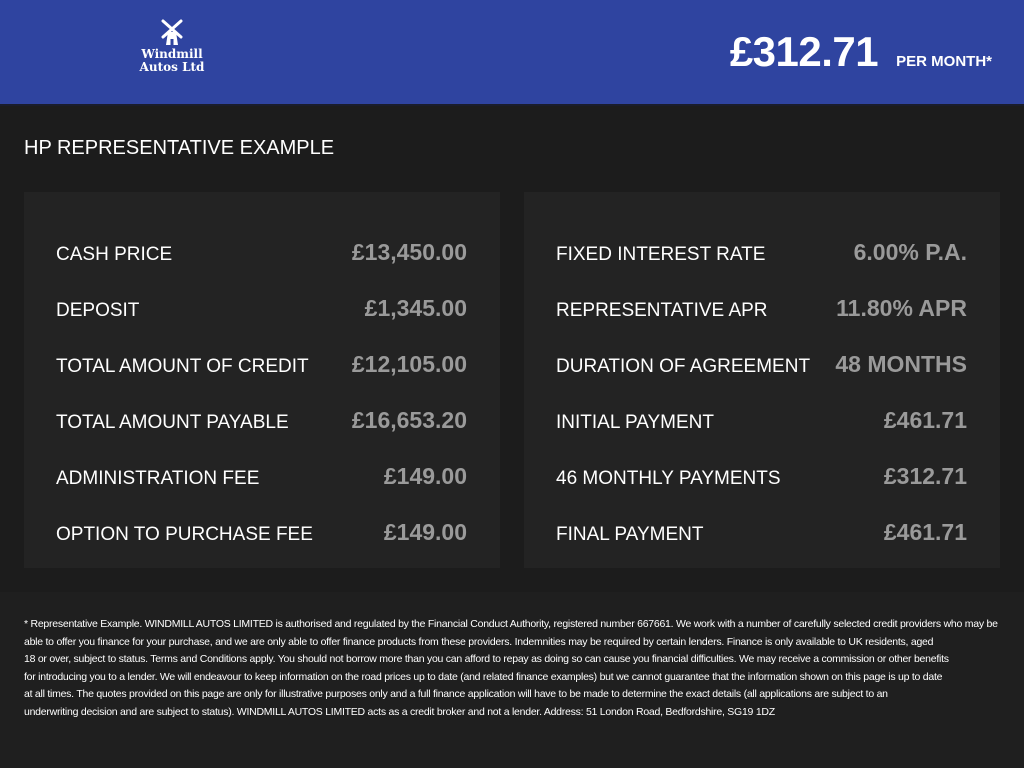 This screenshot has width=1024, height=768. Describe the element at coordinates (415, 307) in the screenshot. I see `row-value: £1,345.00` at that location.